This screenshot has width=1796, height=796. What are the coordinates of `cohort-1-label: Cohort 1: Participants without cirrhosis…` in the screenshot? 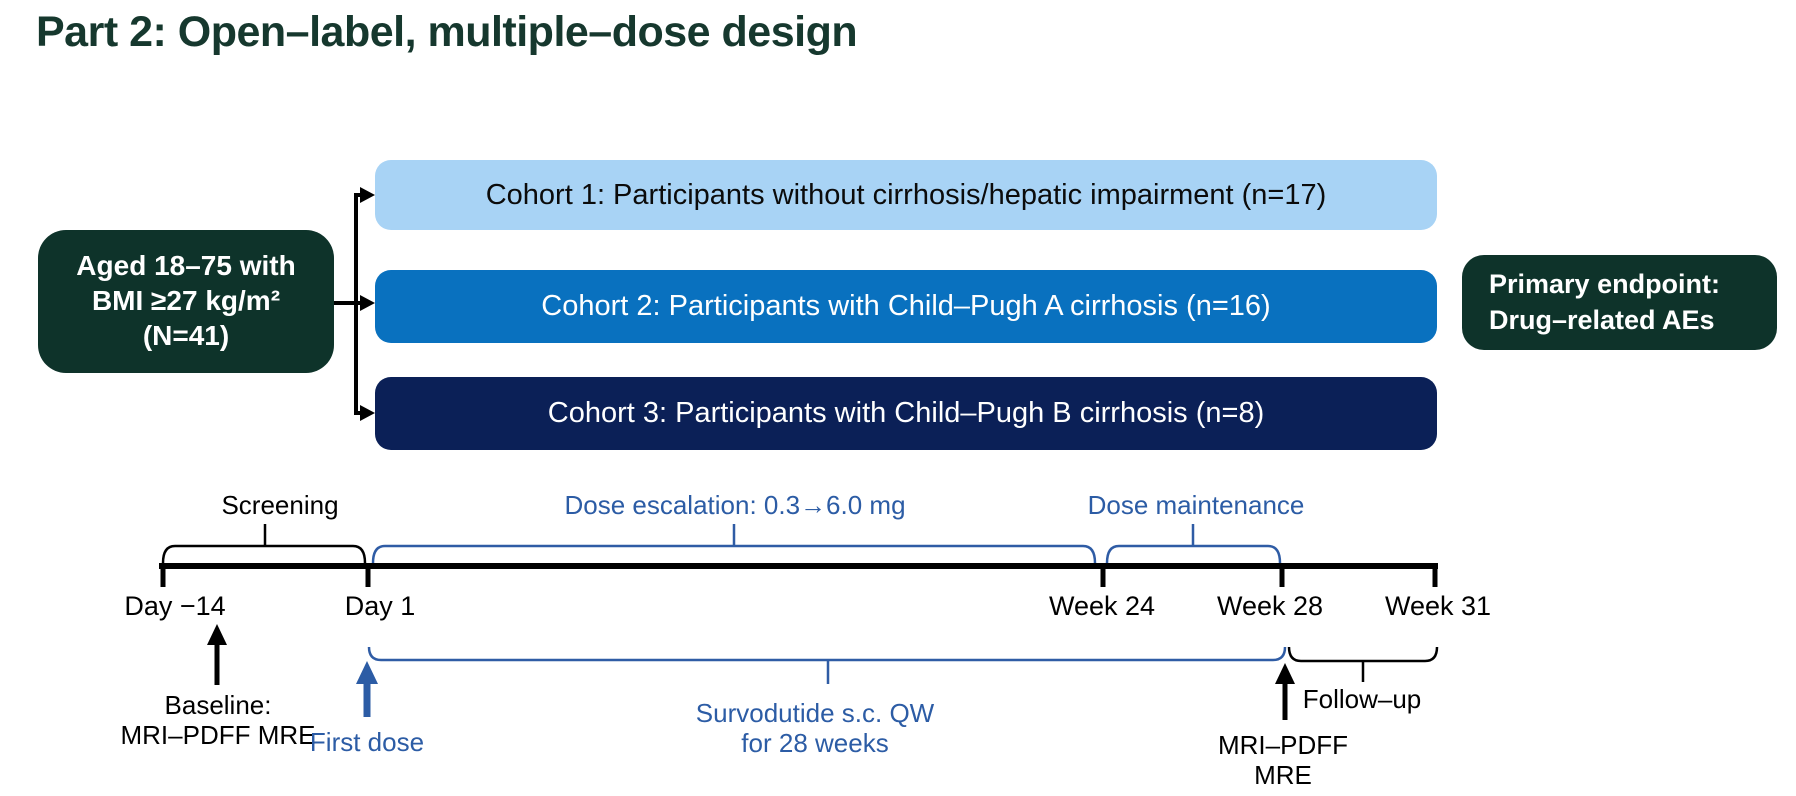 It's located at (906, 194).